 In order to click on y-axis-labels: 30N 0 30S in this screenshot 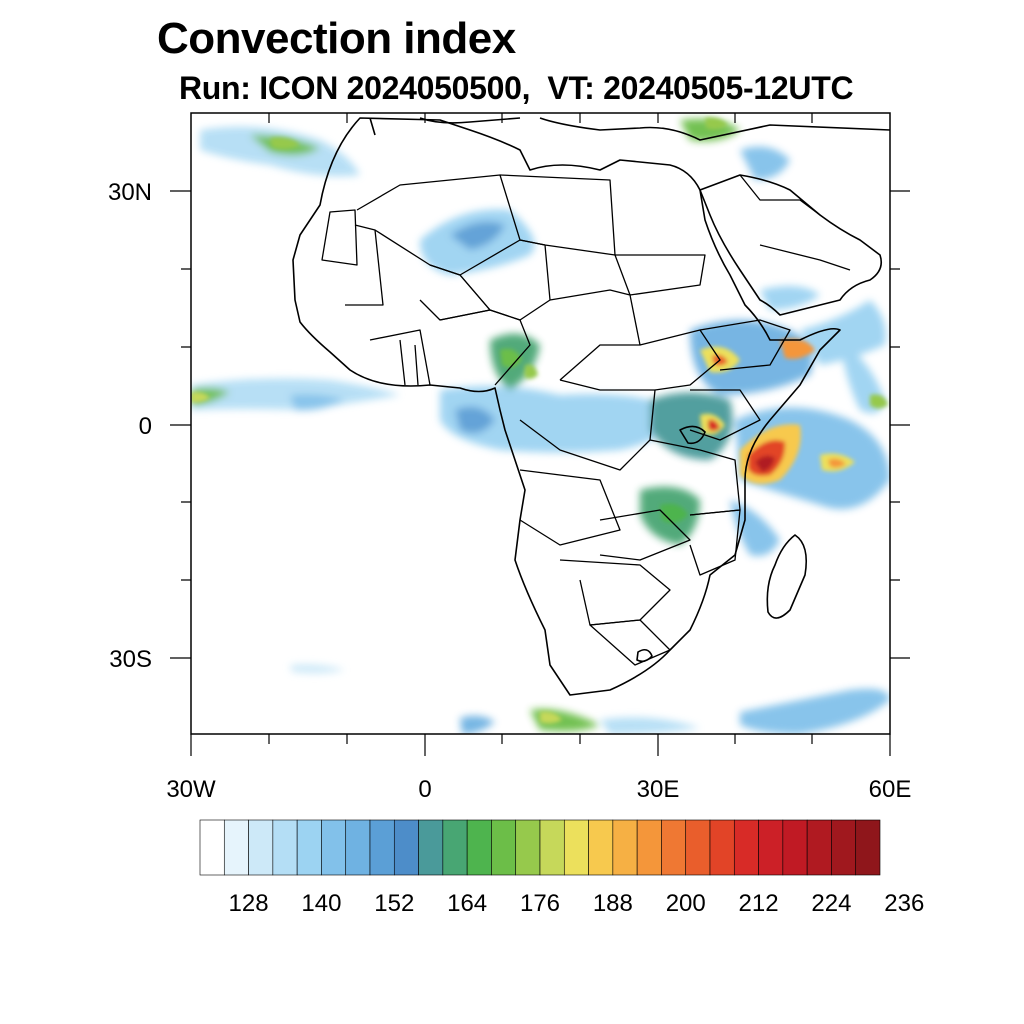, I will do `click(130, 426)`.